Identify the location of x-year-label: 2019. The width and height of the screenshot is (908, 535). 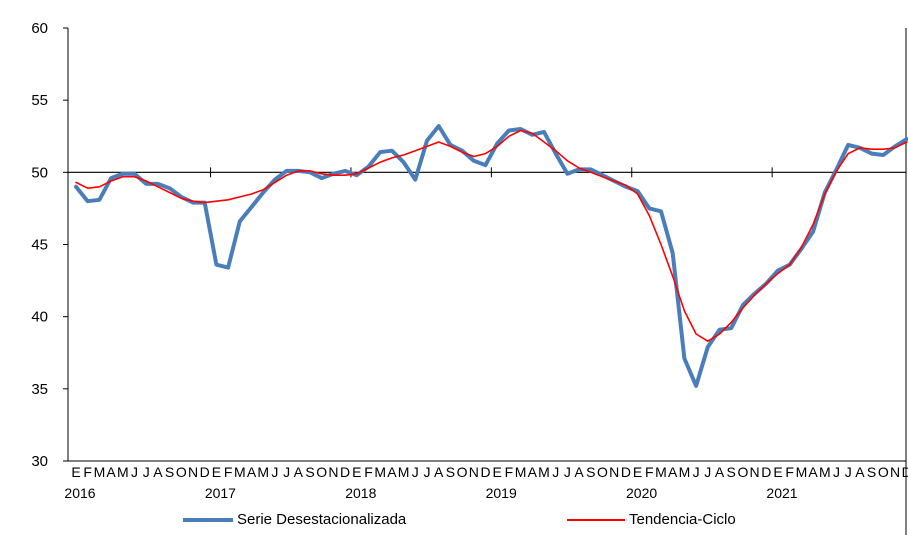
(501, 493).